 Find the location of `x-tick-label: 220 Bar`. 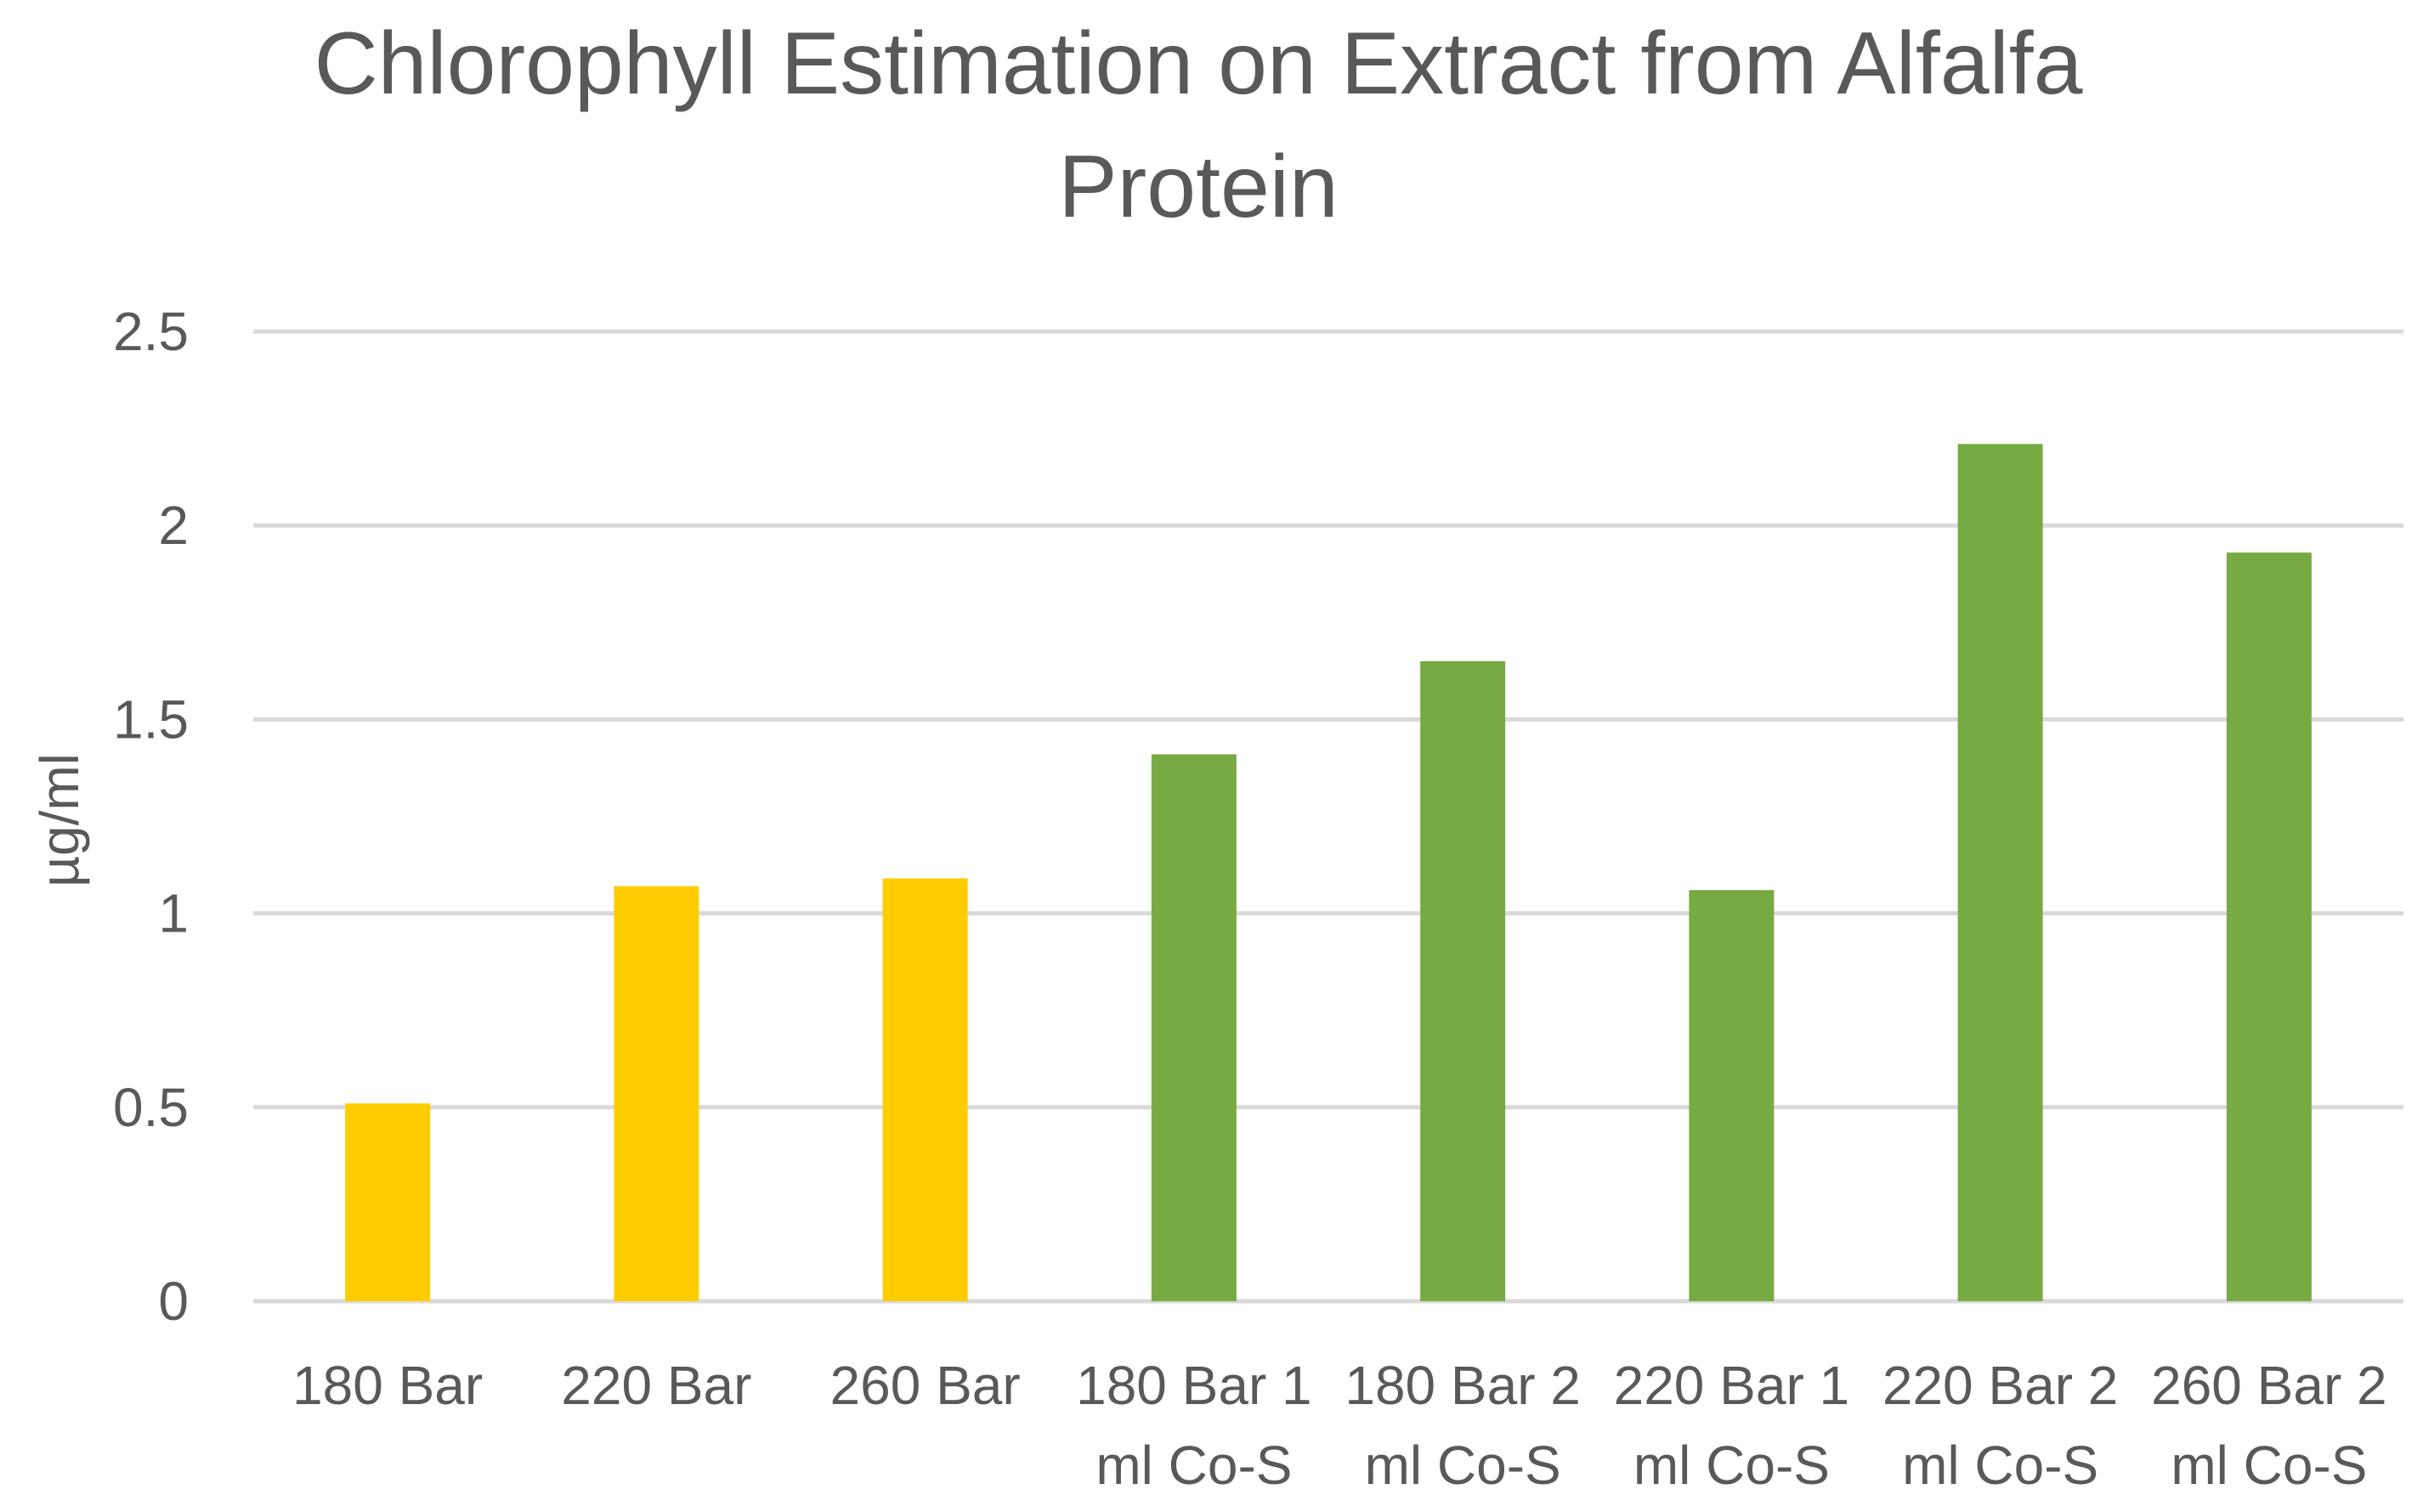

x-tick-label: 220 Bar is located at coordinates (656, 1385).